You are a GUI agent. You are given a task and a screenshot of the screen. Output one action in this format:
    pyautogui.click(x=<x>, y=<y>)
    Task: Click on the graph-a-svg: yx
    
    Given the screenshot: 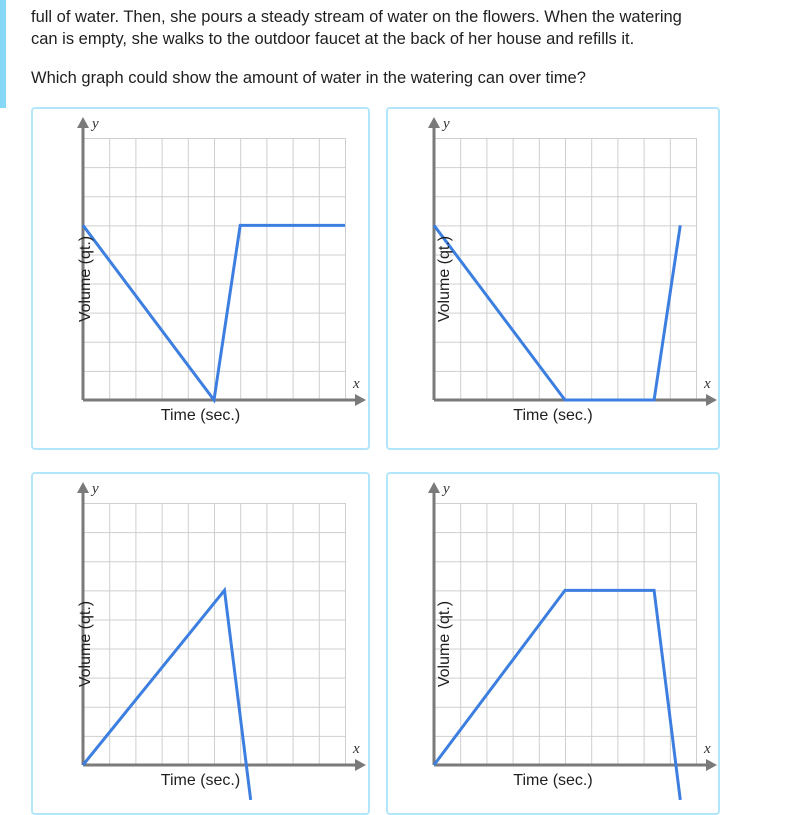 What is the action you would take?
    pyautogui.click(x=221, y=261)
    